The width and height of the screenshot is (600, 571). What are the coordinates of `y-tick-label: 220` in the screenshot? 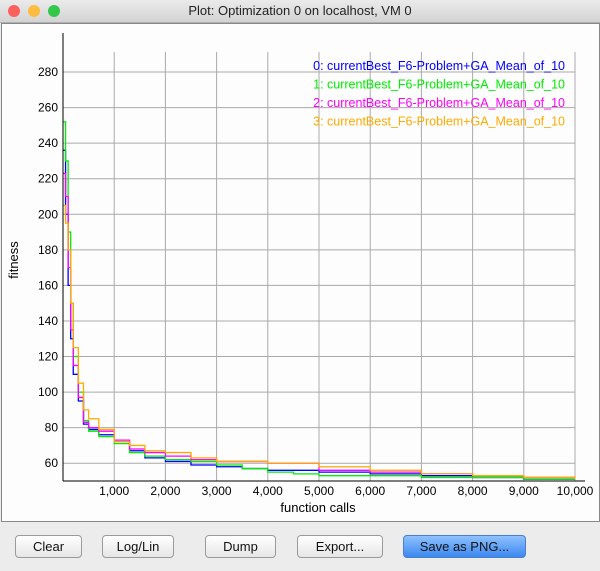 It's located at (48, 179).